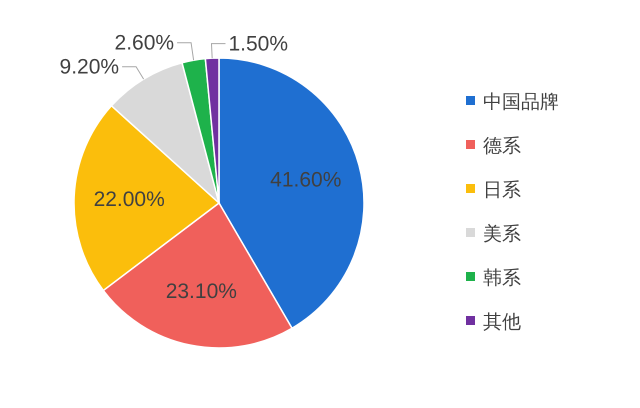  What do you see at coordinates (521, 102) in the screenshot?
I see `legend-label: 中国品牌` at bounding box center [521, 102].